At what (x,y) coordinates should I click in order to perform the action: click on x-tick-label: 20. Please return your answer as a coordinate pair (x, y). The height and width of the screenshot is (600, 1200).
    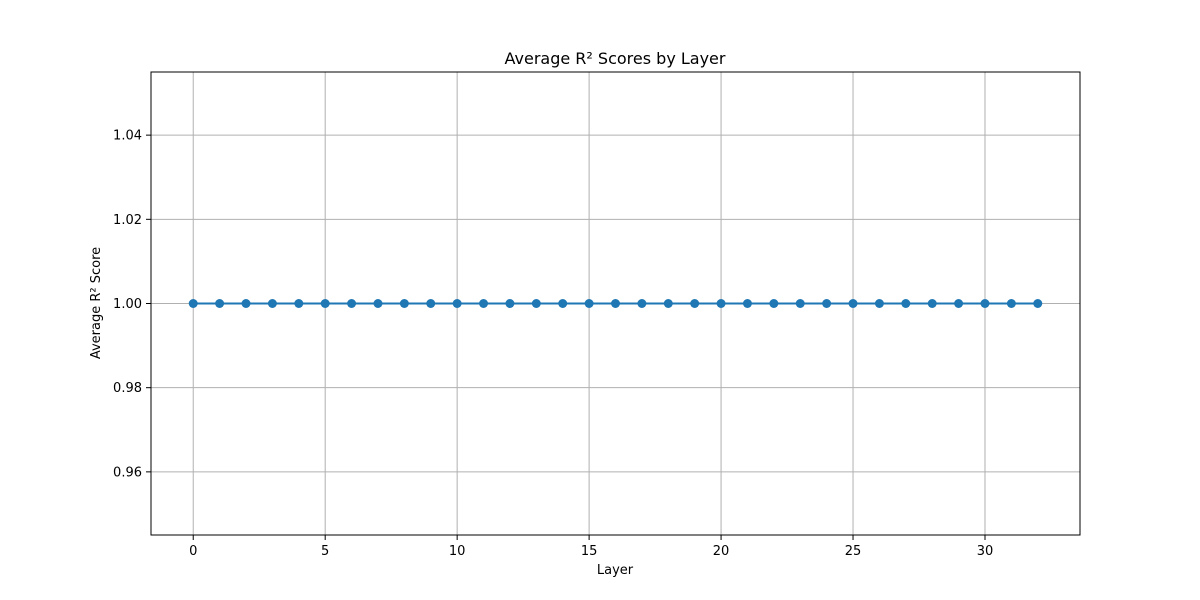
    Looking at the image, I should click on (721, 551).